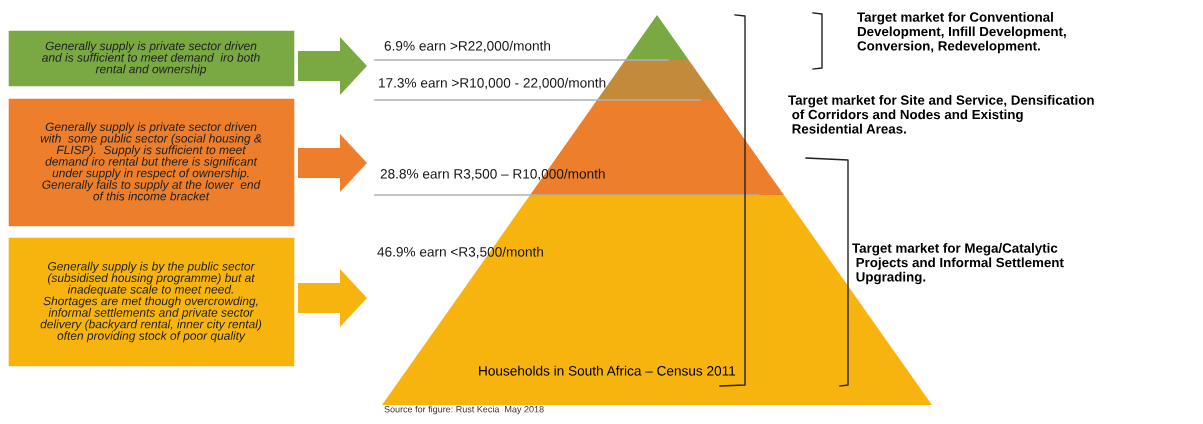  Describe the element at coordinates (151, 161) in the screenshot. I see `text: Generally supply is private sector driven with some public sector (social housing & FLISP). Supply is sufficient to meet demand iro rental but there is significant under supply in respect of ownership. Generally fails to supply at the lower end of this income bracket` at that location.